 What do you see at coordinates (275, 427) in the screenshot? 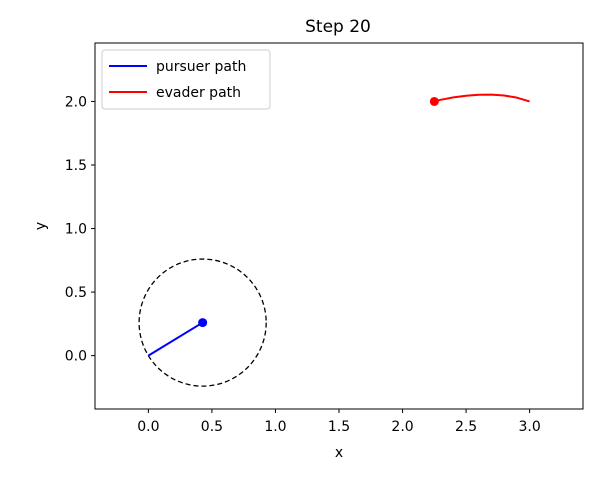
I see `x-tick-label: 1.0` at bounding box center [275, 427].